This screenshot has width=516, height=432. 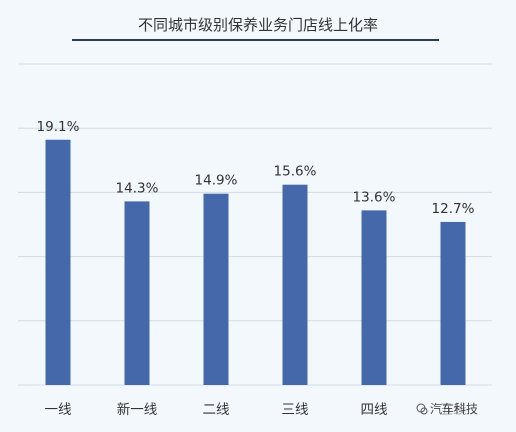 What do you see at coordinates (137, 410) in the screenshot?
I see `x-tick-label: 新一线` at bounding box center [137, 410].